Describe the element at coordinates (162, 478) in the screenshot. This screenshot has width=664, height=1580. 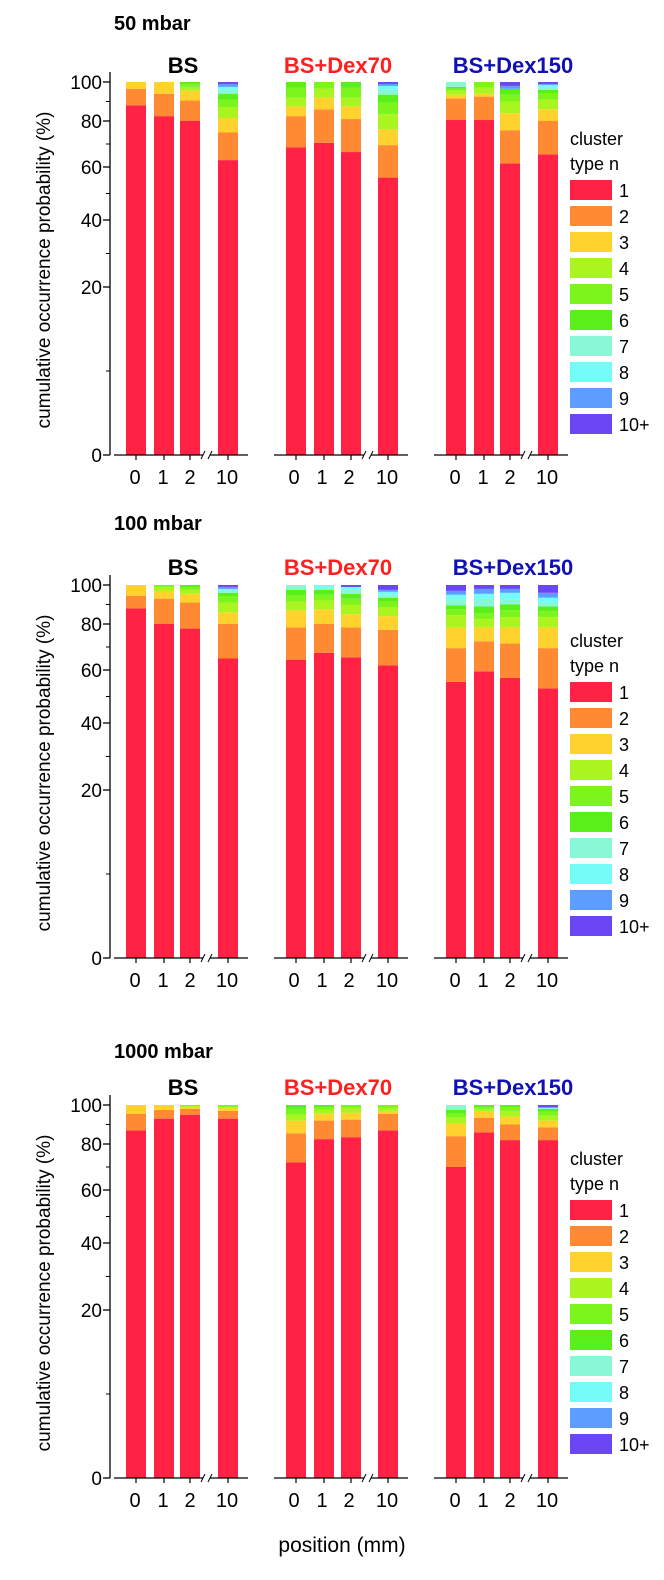
I see `x-tick-label: 1` at that location.